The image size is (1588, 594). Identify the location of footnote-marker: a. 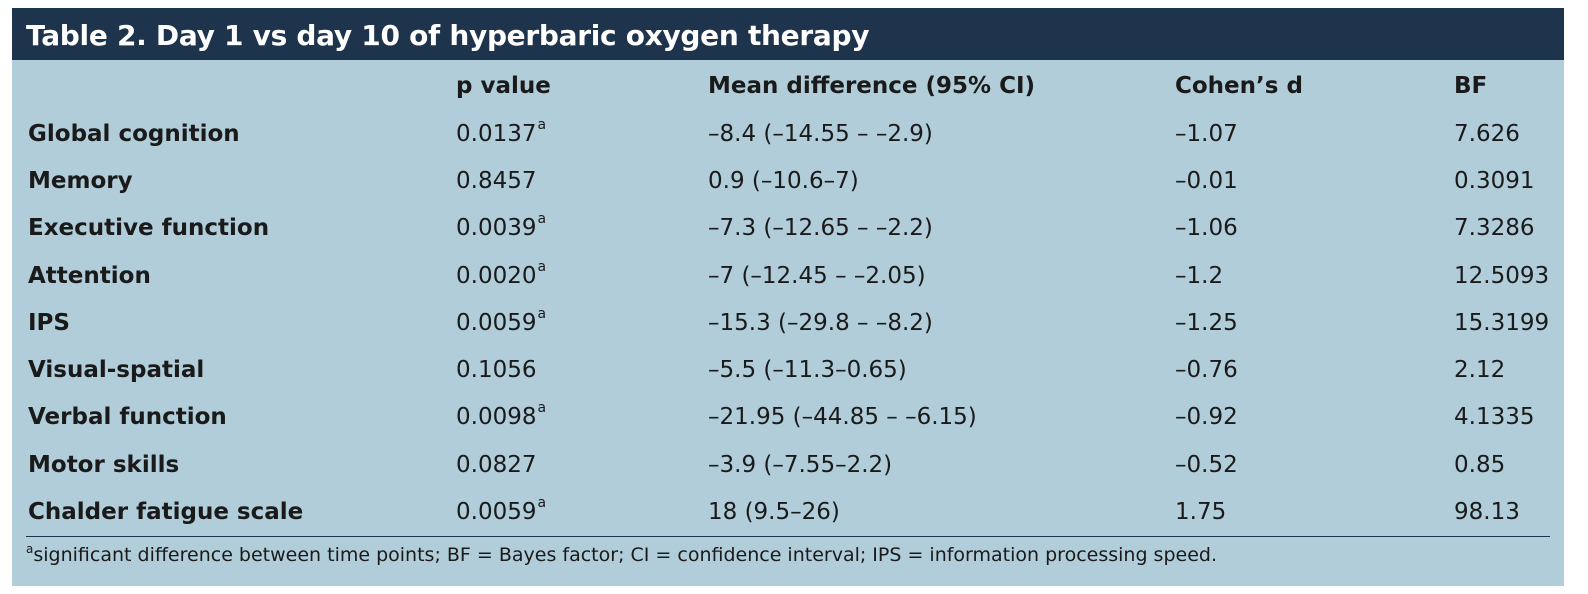
(30, 549).